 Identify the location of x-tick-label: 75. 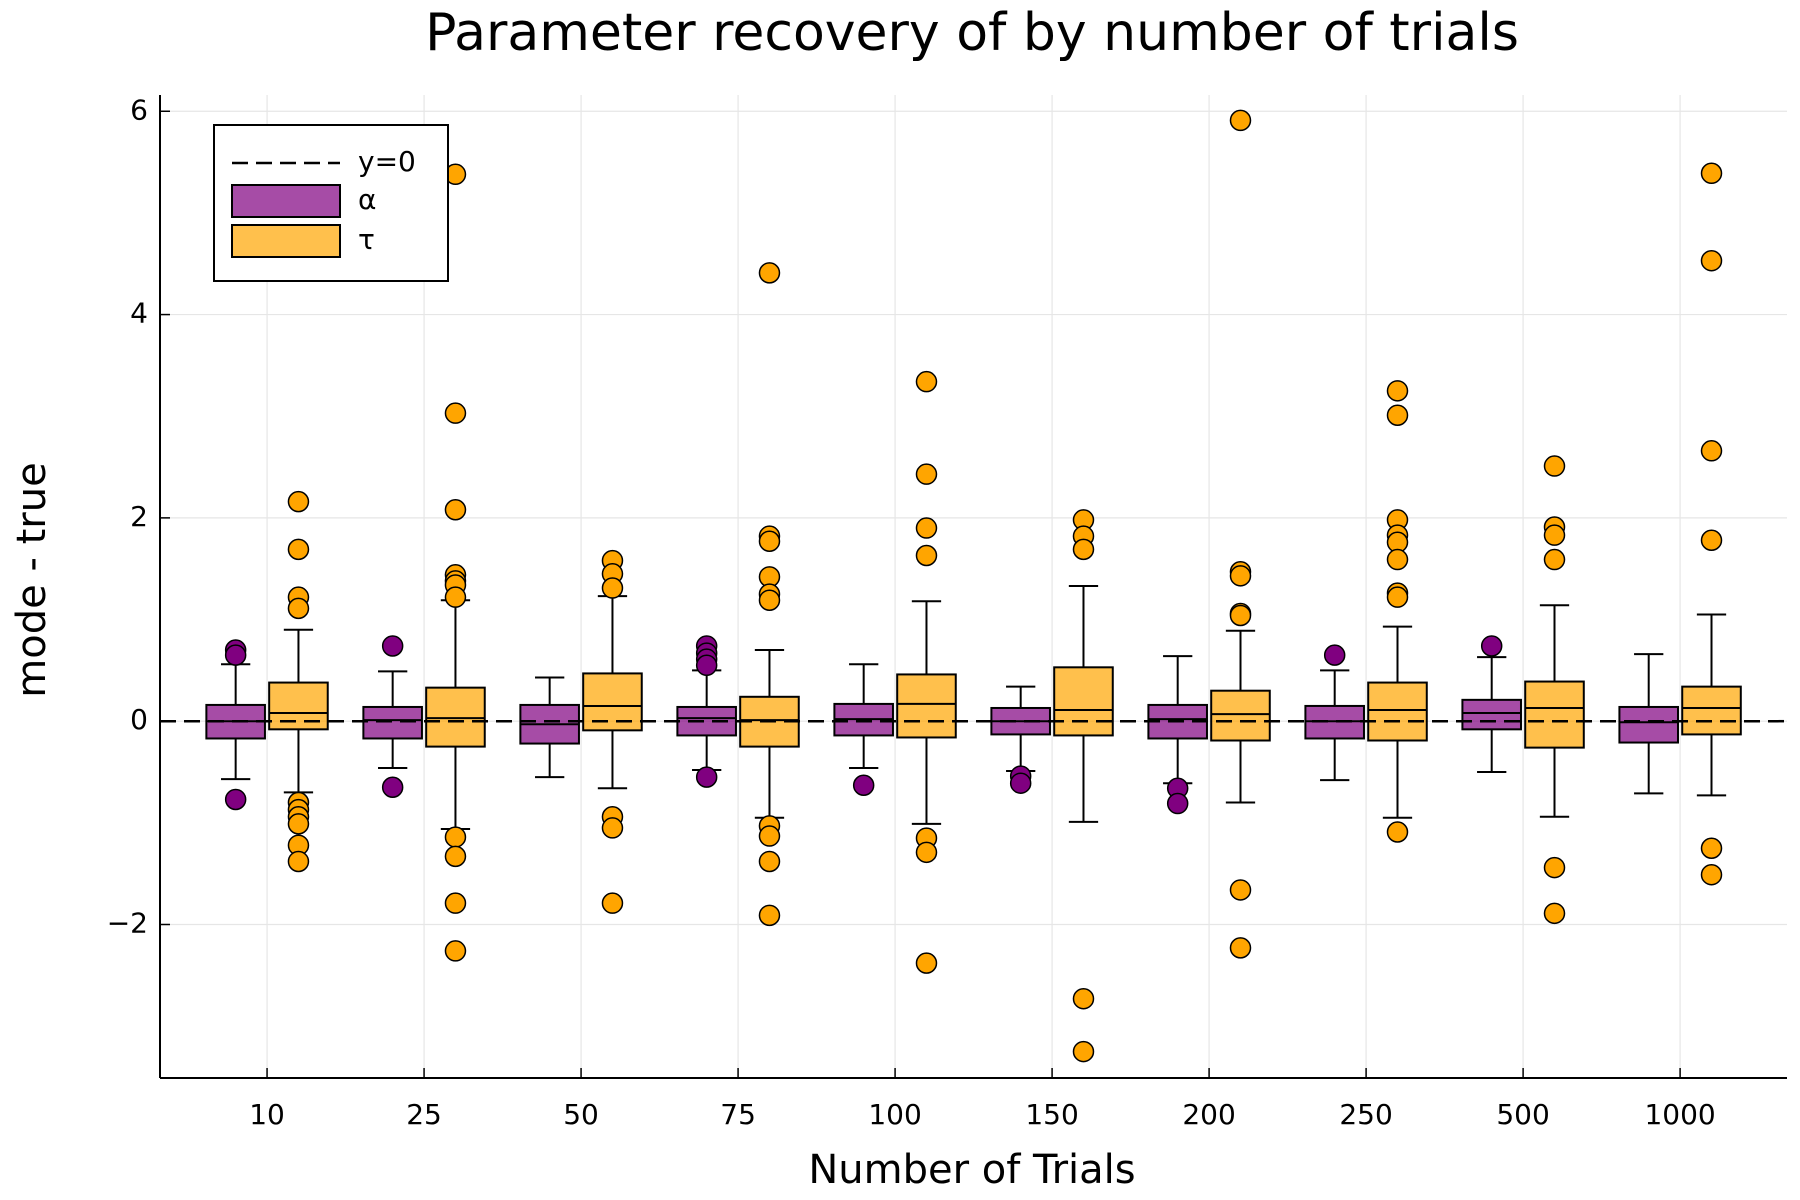
(738, 1114).